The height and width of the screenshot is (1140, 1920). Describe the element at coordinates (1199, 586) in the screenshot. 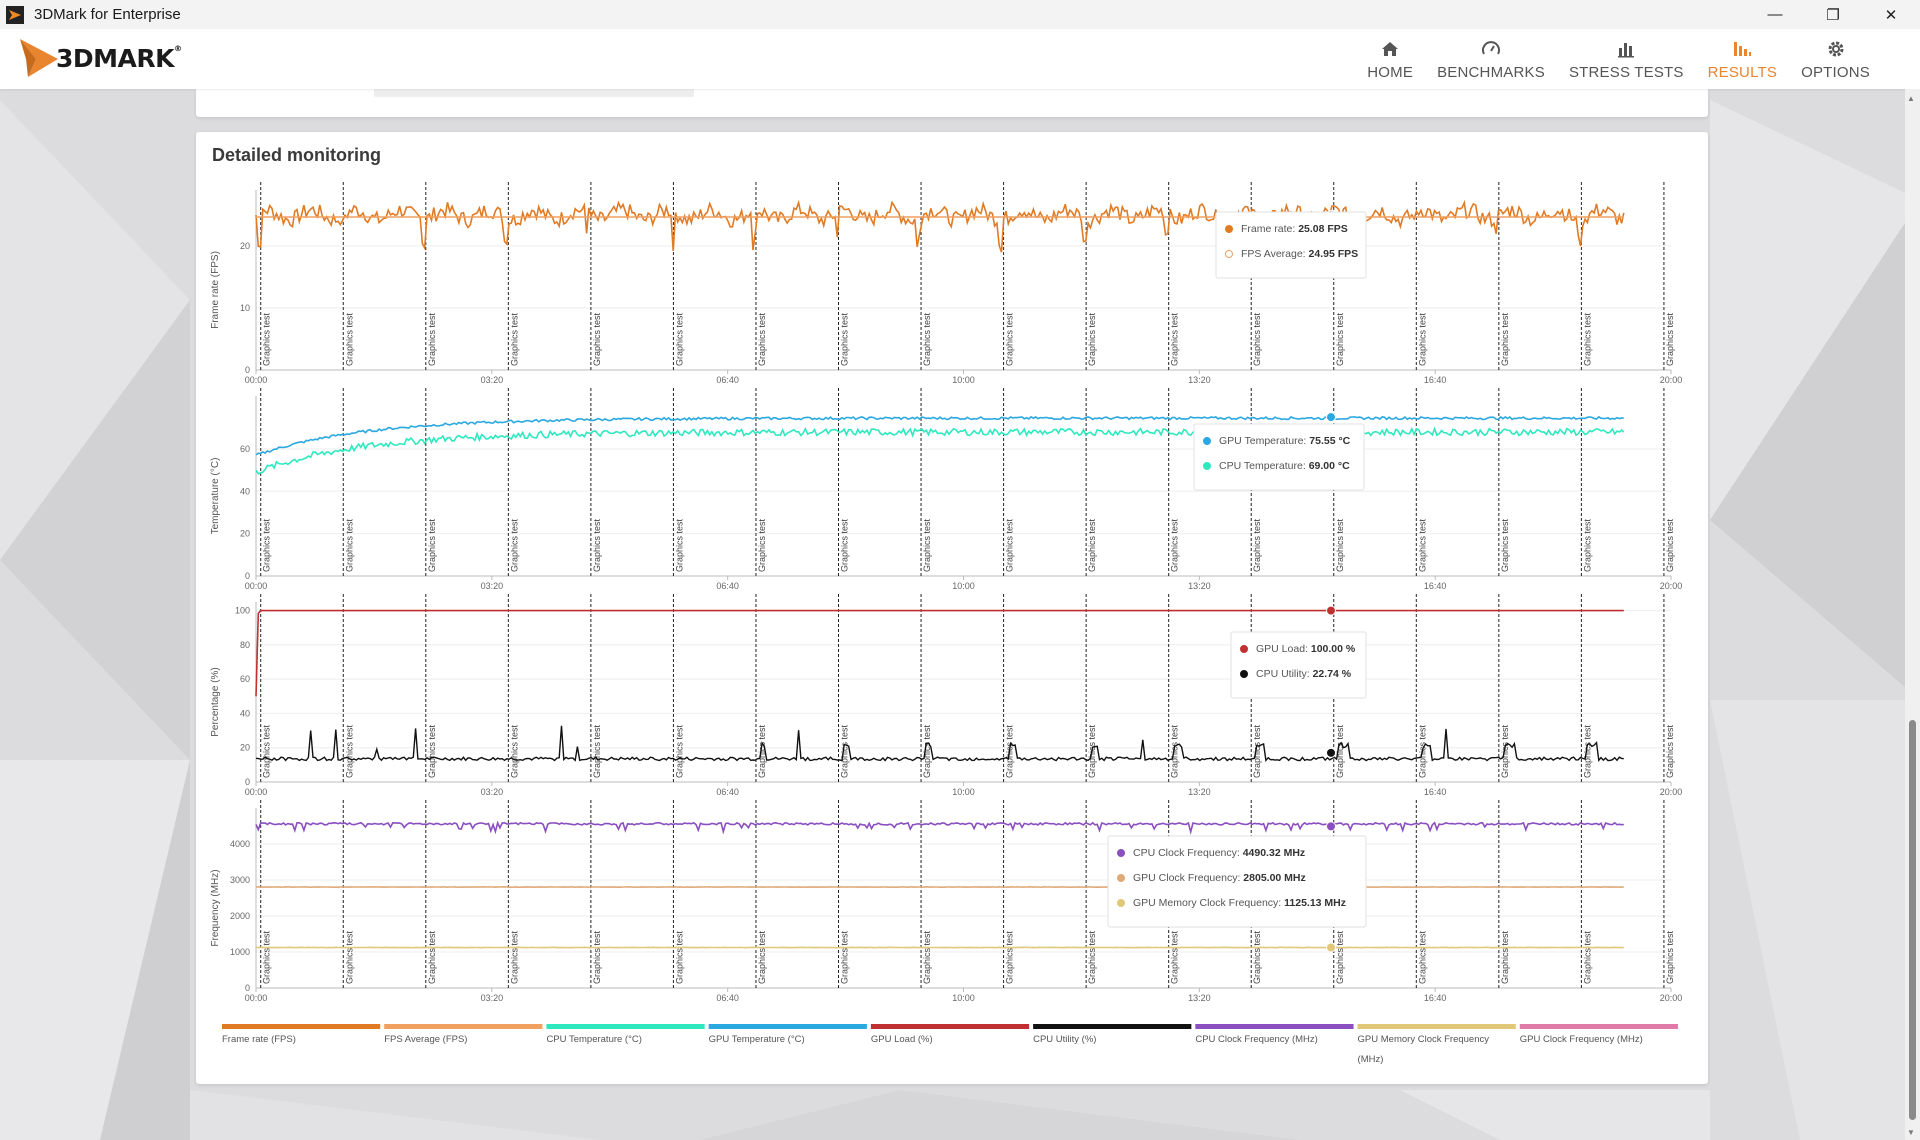

I see `x-tick-label: 13:20` at that location.